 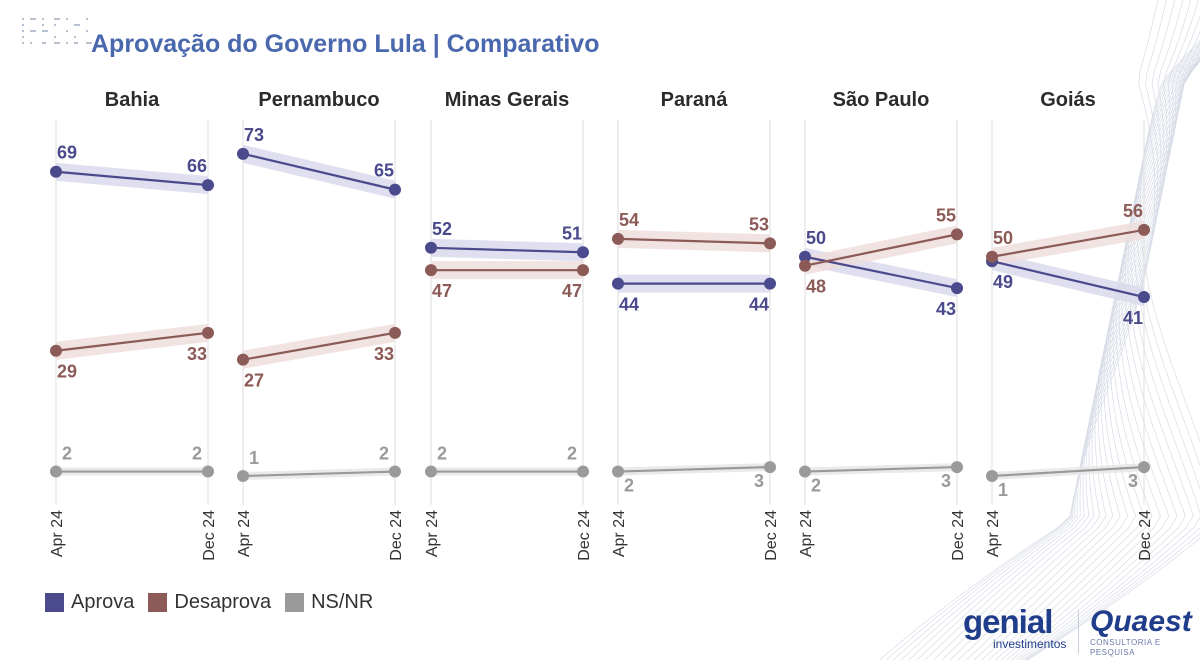 What do you see at coordinates (384, 171) in the screenshot?
I see `value-label-aprova: 65` at bounding box center [384, 171].